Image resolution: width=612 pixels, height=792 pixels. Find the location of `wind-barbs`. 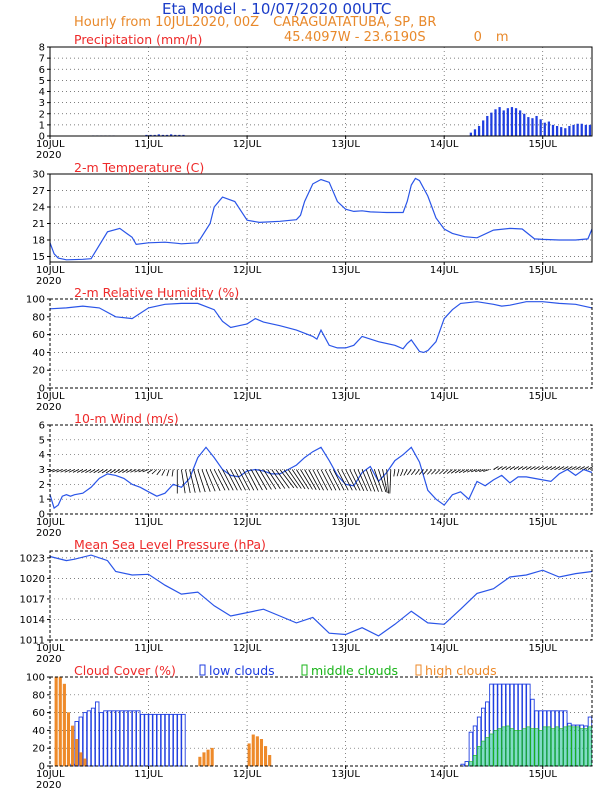

wind-barbs is located at coordinates (321, 480).